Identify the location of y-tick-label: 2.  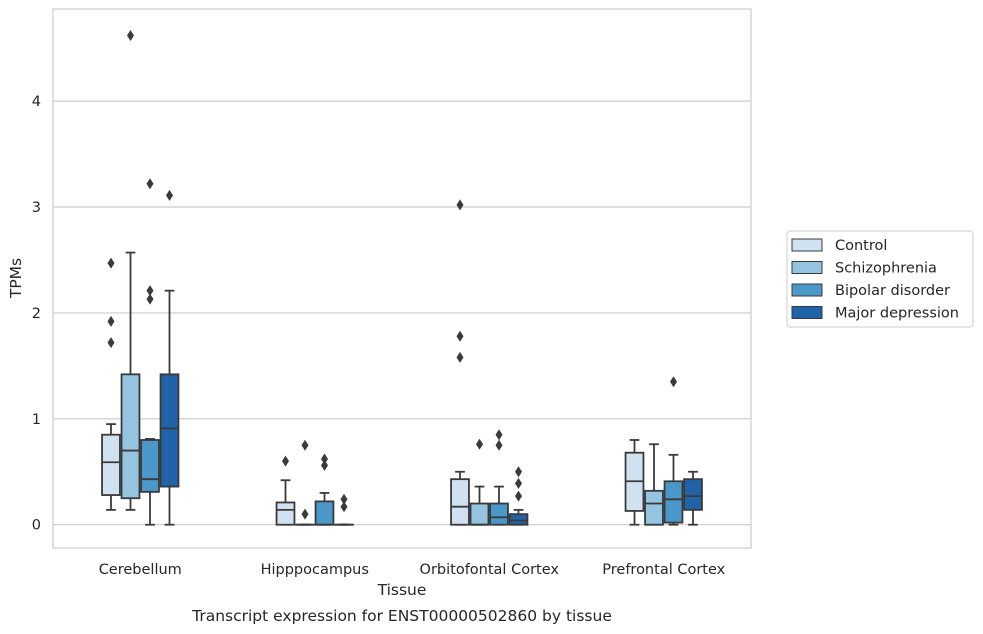
(36, 314).